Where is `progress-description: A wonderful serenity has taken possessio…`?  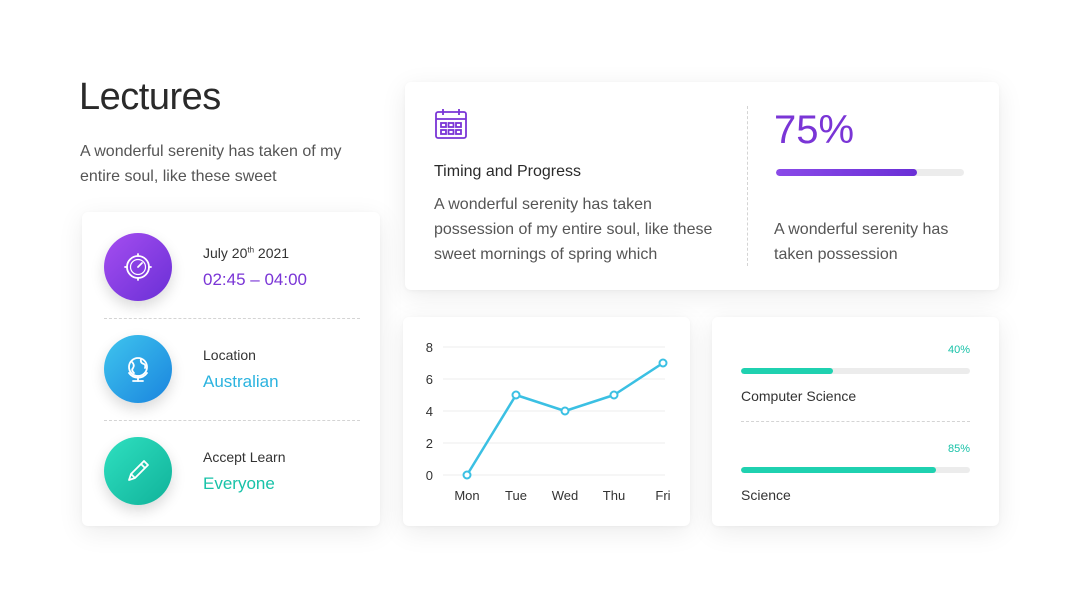 progress-description: A wonderful serenity has taken possessio… is located at coordinates (861, 242).